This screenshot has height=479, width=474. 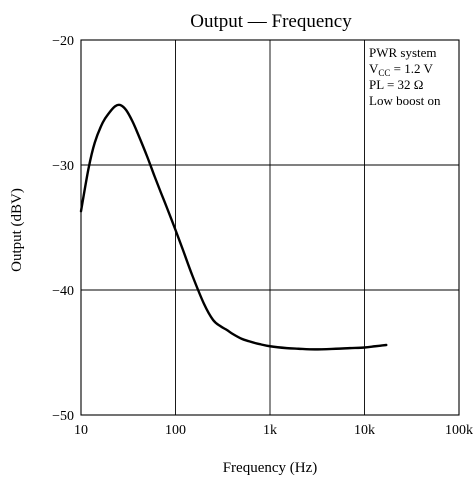 I want to click on annotation-line: PWR system, so click(x=403, y=52).